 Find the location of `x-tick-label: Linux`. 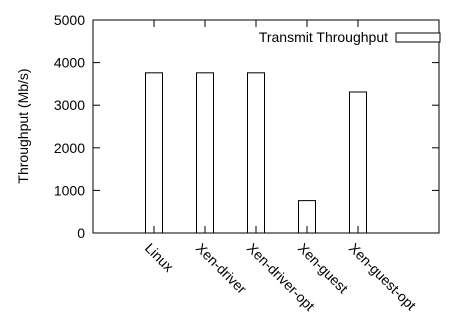

x-tick-label: Linux is located at coordinates (159, 257).